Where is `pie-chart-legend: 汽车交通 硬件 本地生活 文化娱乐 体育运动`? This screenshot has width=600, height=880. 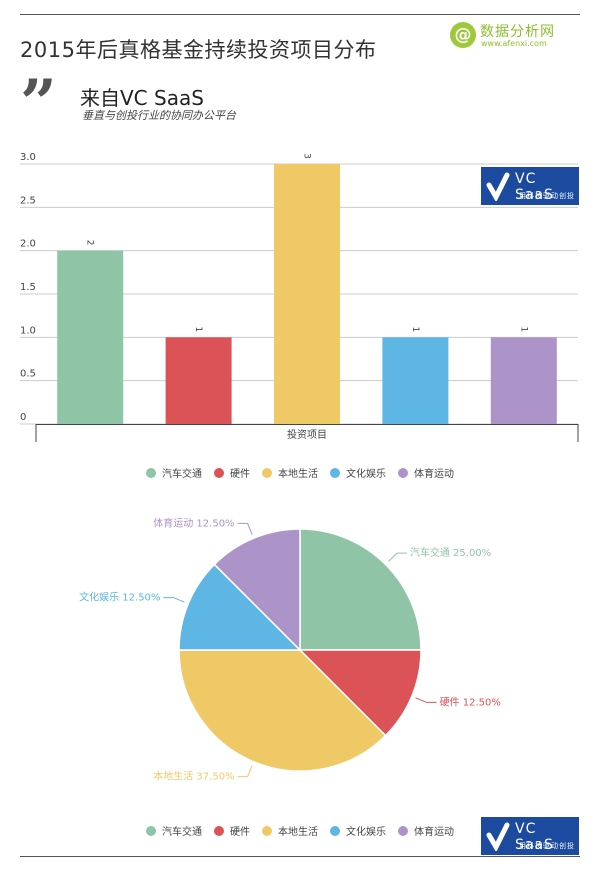 pie-chart-legend: 汽车交通 硬件 本地生活 文化娱乐 体育运动 is located at coordinates (300, 830).